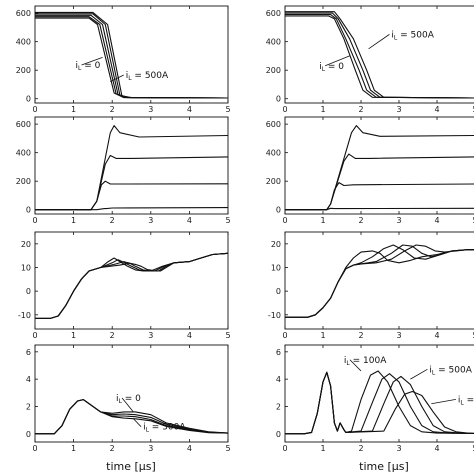 This screenshot has height=474, width=474. I want to click on panel-left-row2: 0 1 2 3 4 5 0 200 400 600, so click(123, 170).